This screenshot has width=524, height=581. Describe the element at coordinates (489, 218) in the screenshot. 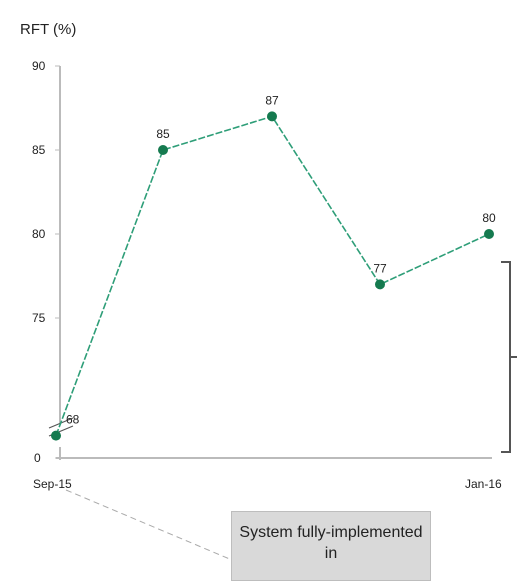

I see `data-label: 80` at that location.